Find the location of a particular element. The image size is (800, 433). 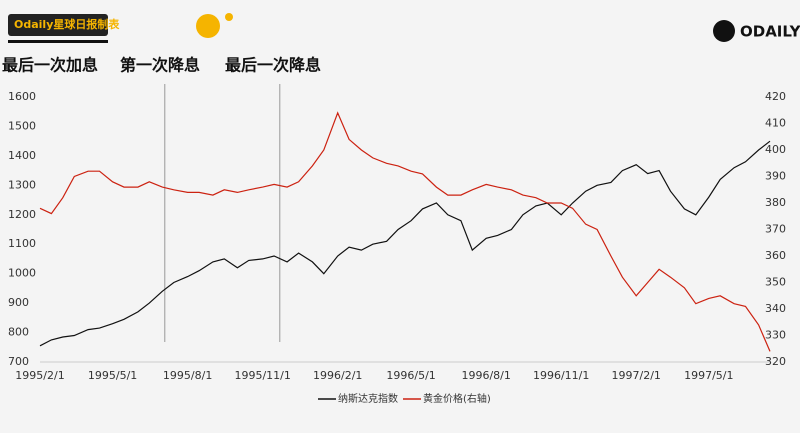

x-tick-label: 1996/8/1 is located at coordinates (485, 375).